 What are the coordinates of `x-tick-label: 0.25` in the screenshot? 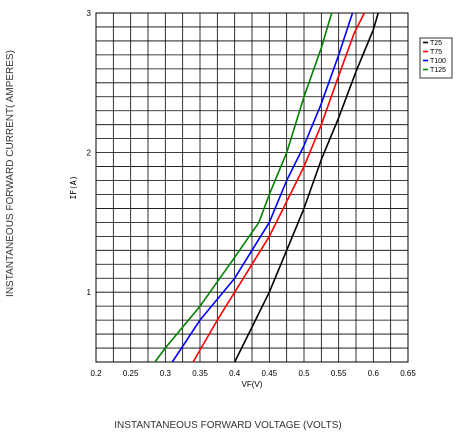 It's located at (131, 373).